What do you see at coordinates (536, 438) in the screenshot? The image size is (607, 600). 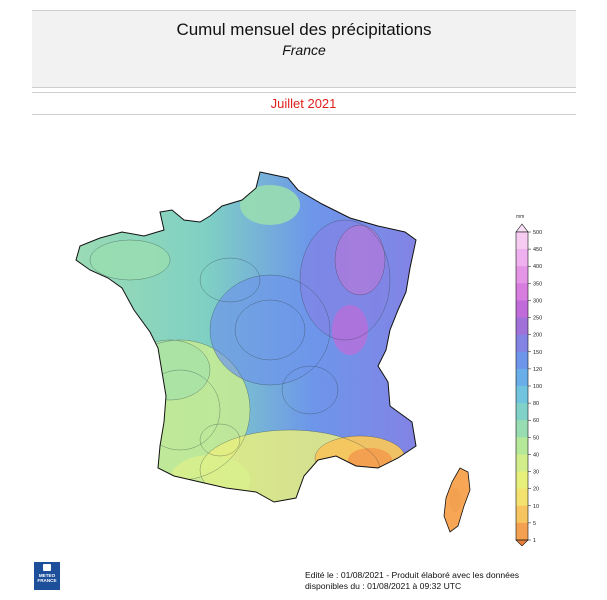 I see `legend-tick-label: 50` at bounding box center [536, 438].